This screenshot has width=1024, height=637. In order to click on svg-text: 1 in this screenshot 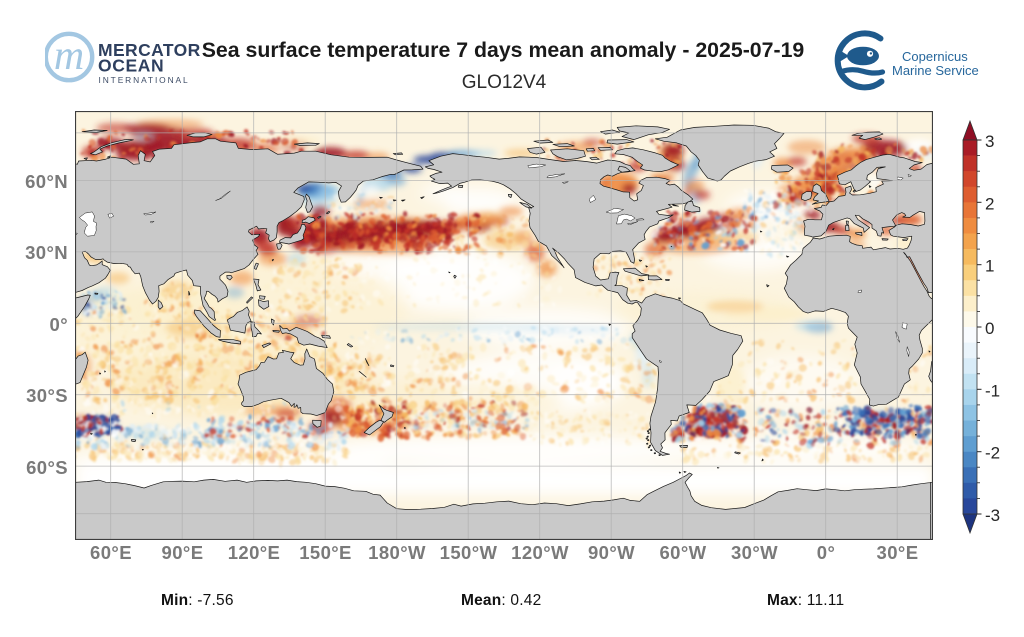, I will do `click(989, 266)`.